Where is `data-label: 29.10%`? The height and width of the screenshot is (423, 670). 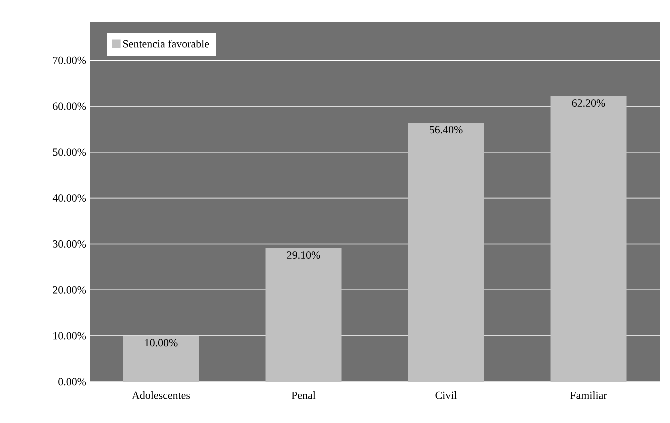 data-label: 29.10% is located at coordinates (303, 256).